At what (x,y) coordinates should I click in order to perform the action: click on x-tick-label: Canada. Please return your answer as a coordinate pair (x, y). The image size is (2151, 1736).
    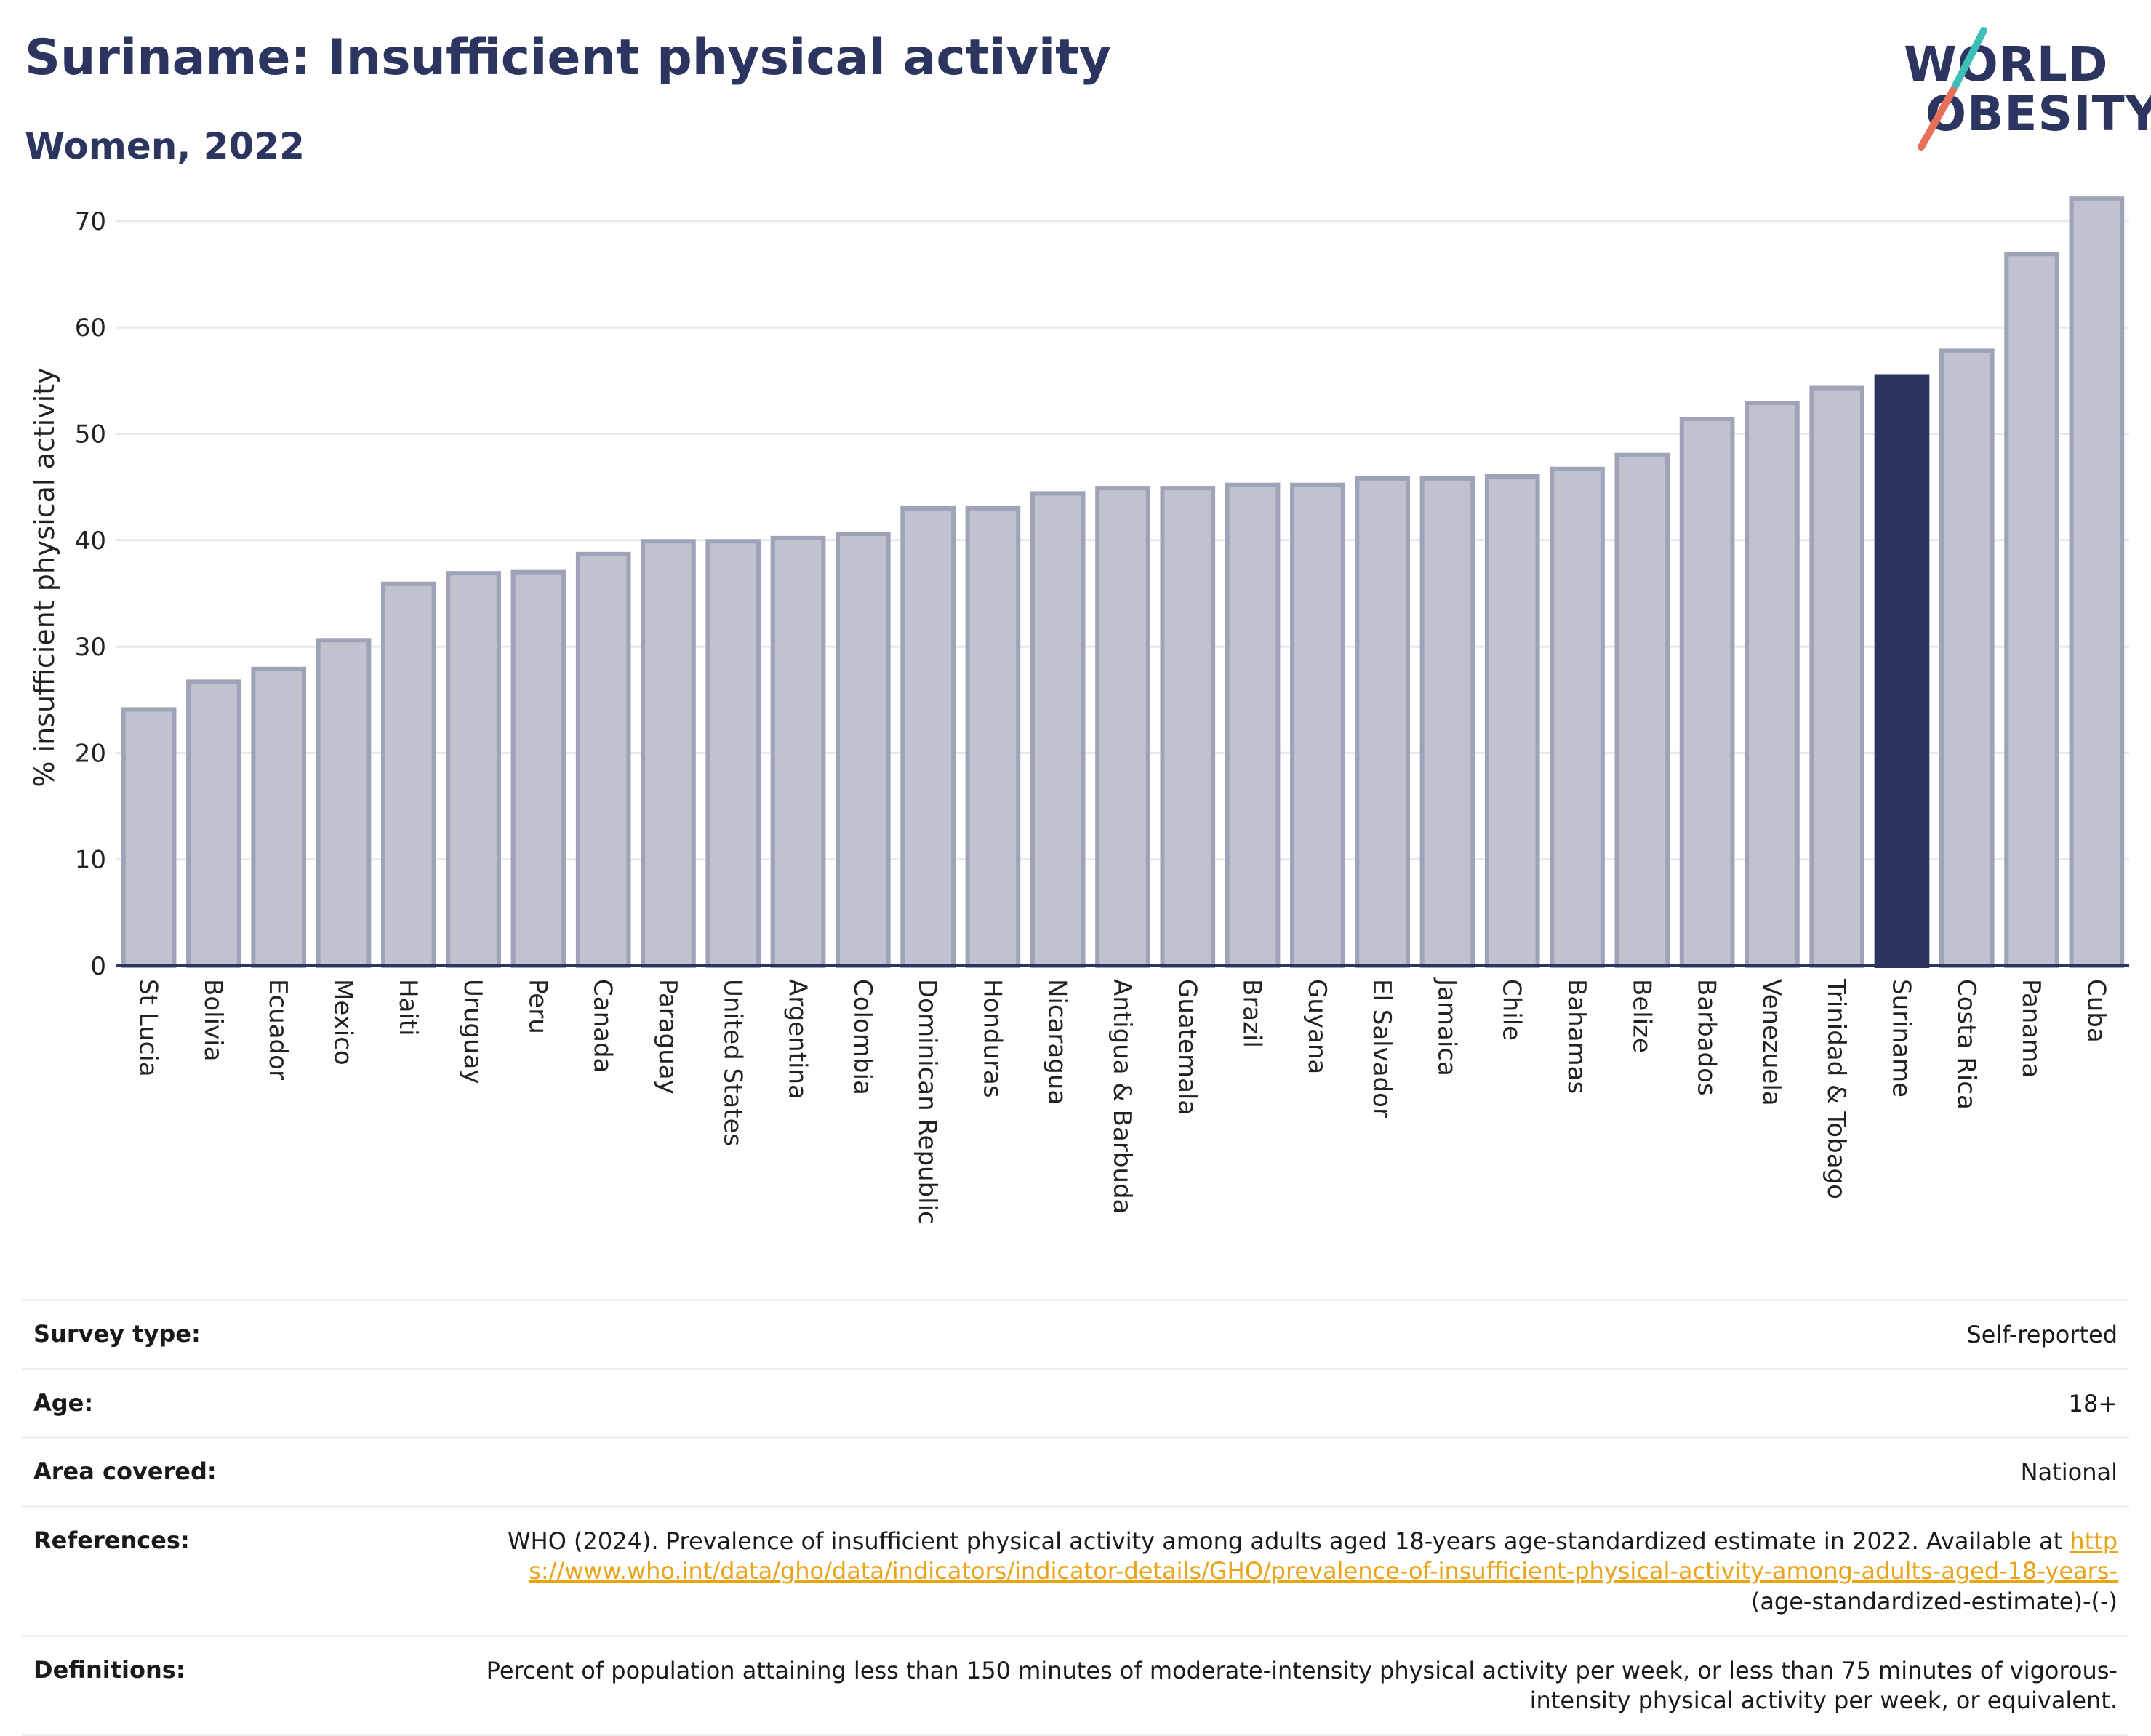
    Looking at the image, I should click on (602, 1026).